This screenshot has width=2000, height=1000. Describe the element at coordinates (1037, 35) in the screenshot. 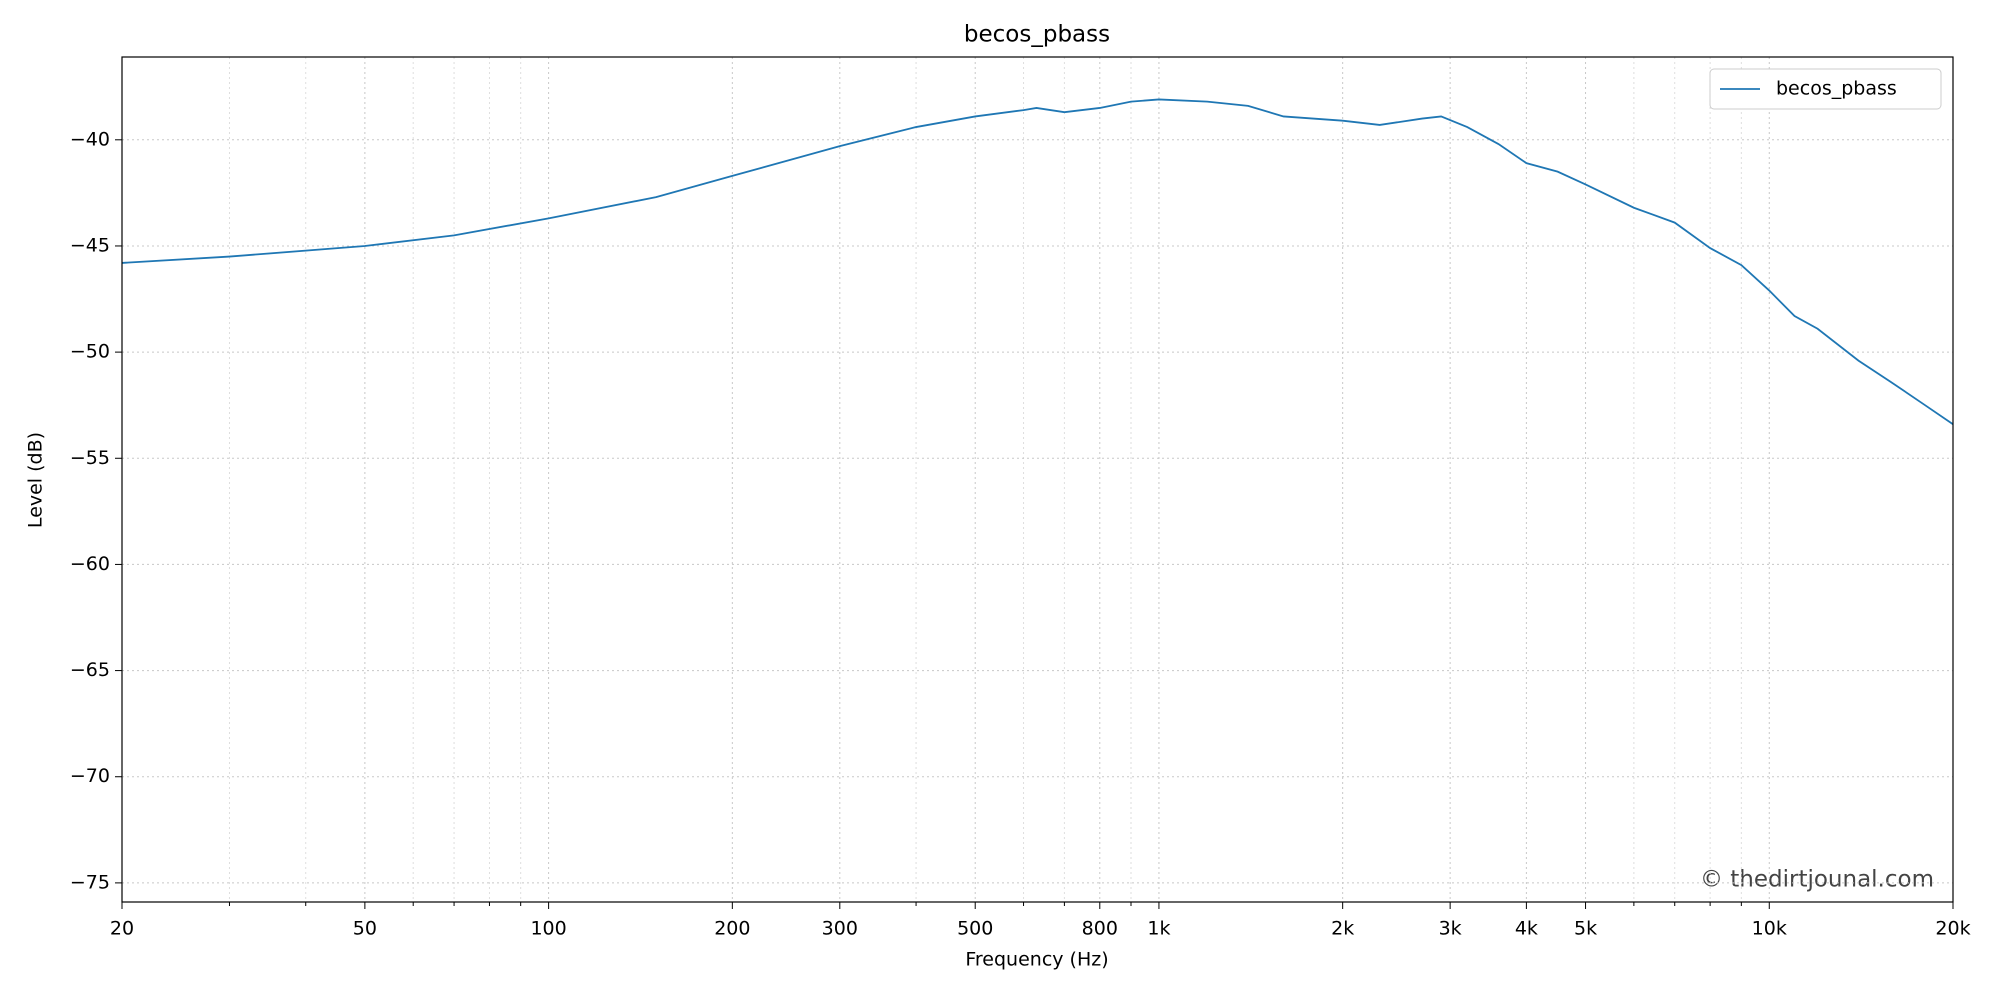

I see `chart-title: becos_pbass` at that location.